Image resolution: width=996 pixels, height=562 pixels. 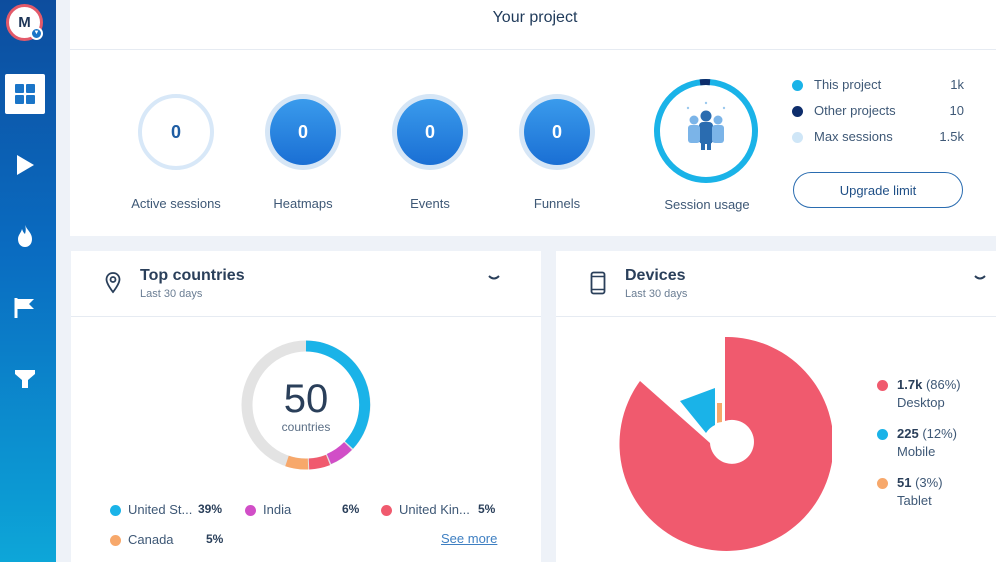 What do you see at coordinates (878, 190) in the screenshot?
I see `upgrade-limit-button: Upgrade limit` at bounding box center [878, 190].